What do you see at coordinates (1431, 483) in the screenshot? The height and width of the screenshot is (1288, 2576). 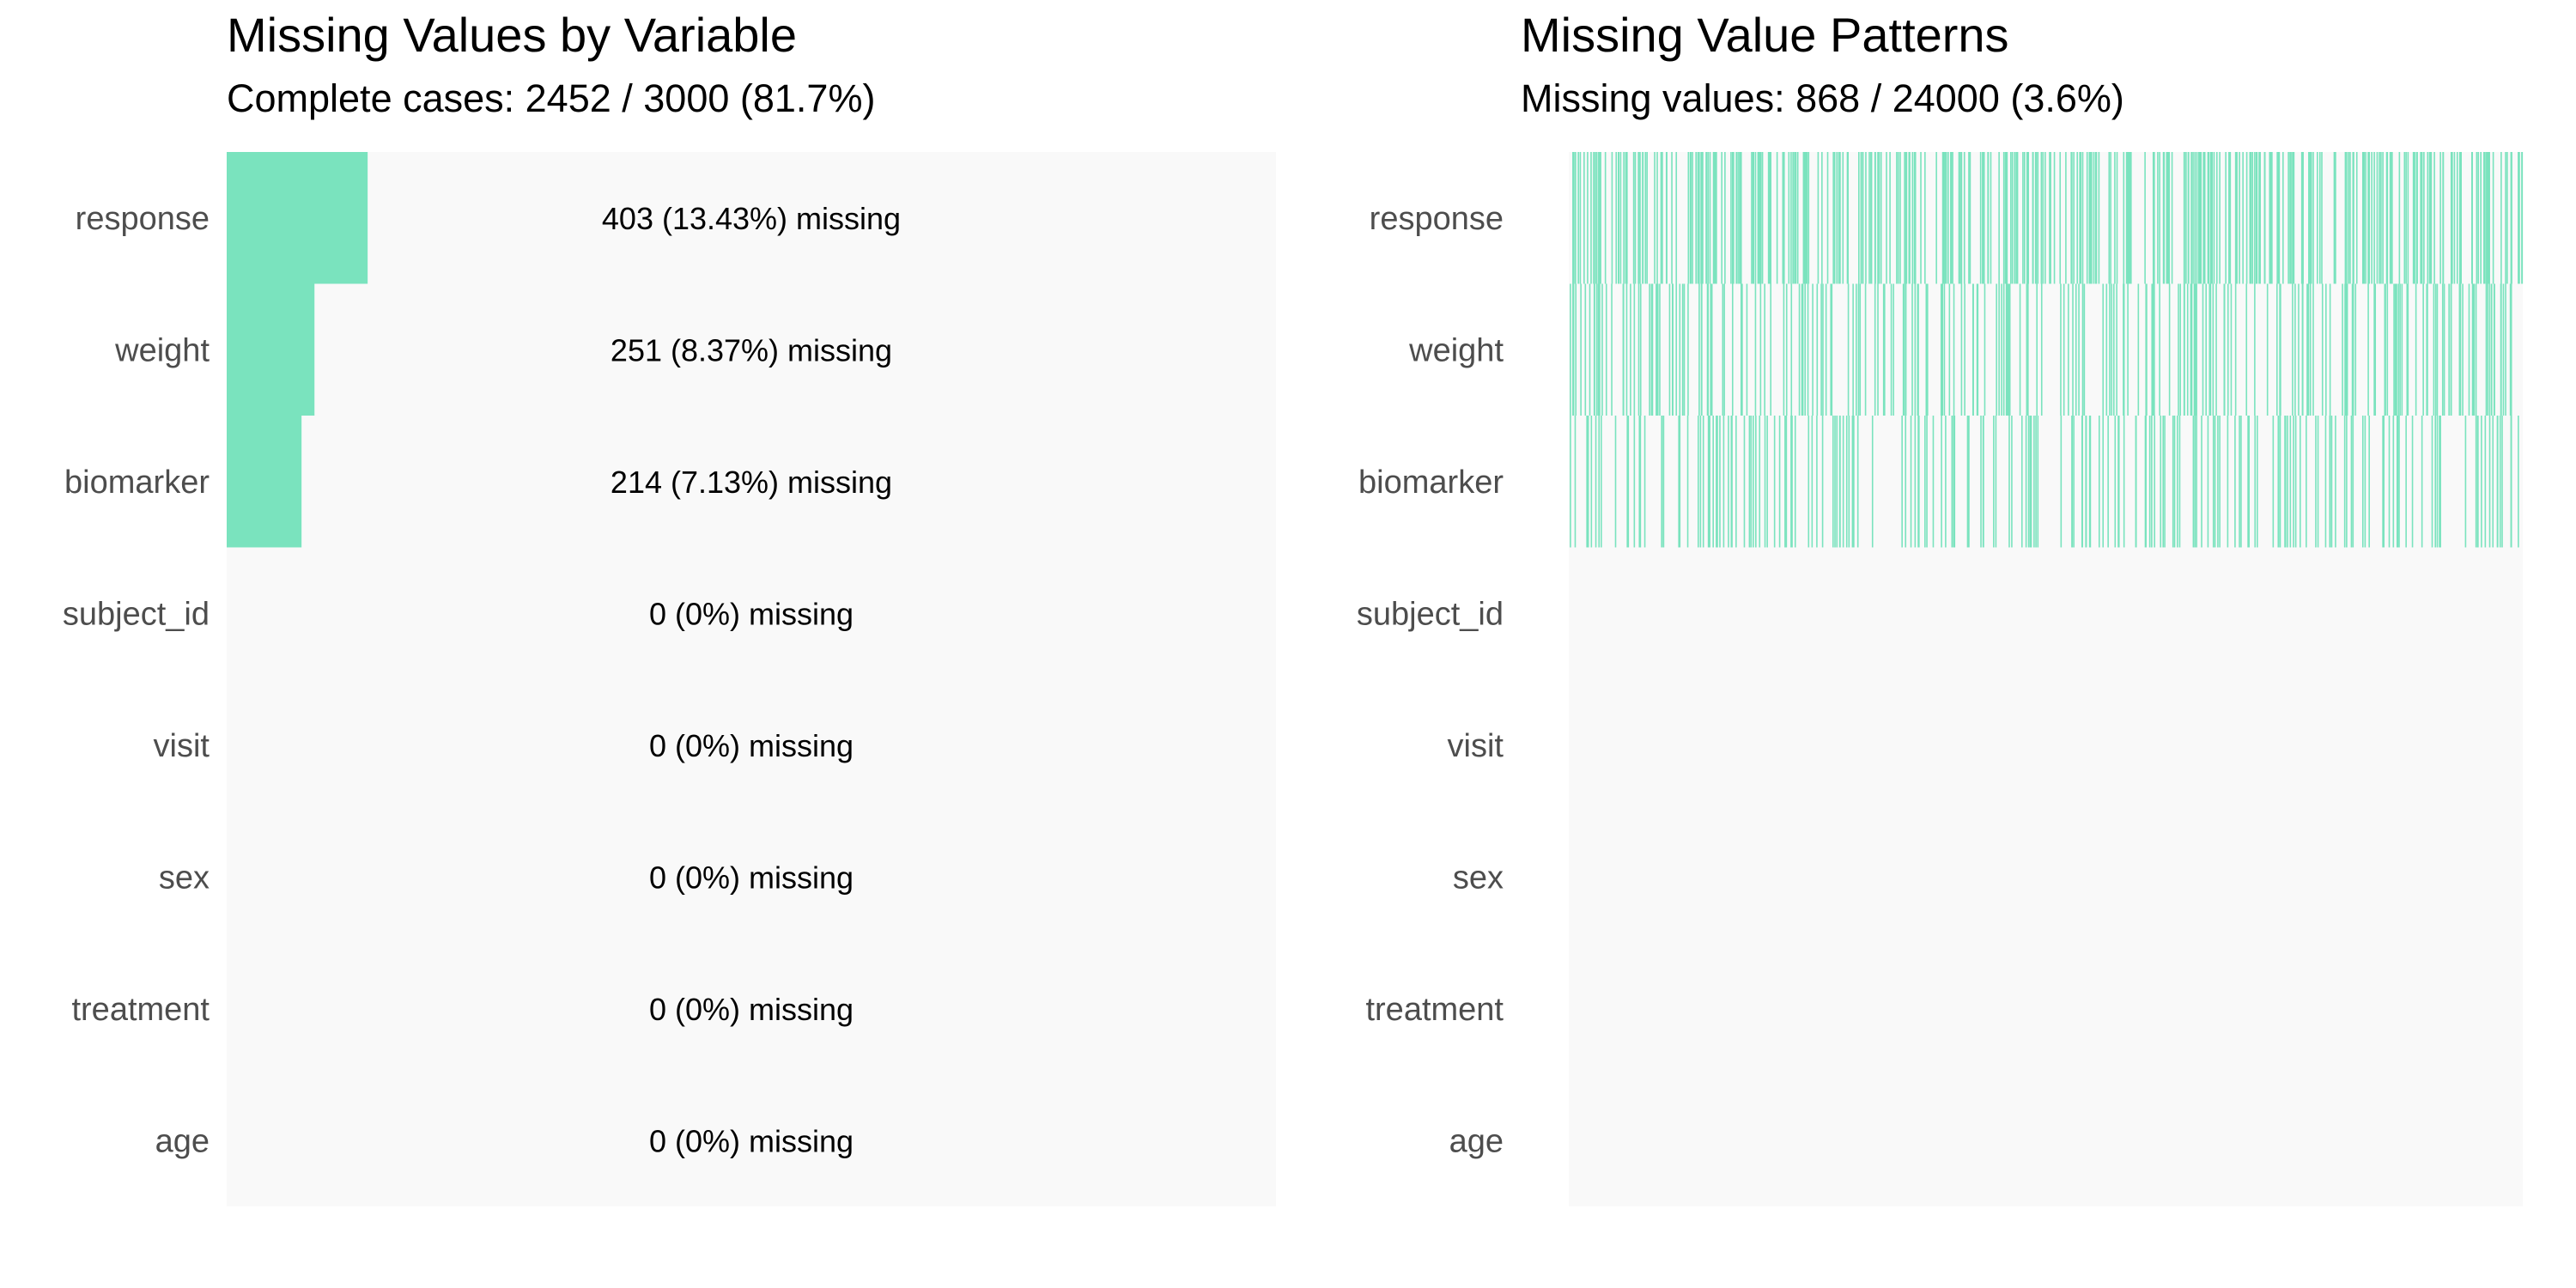 I see `pattern-y-label-biomarker: biomarker` at bounding box center [1431, 483].